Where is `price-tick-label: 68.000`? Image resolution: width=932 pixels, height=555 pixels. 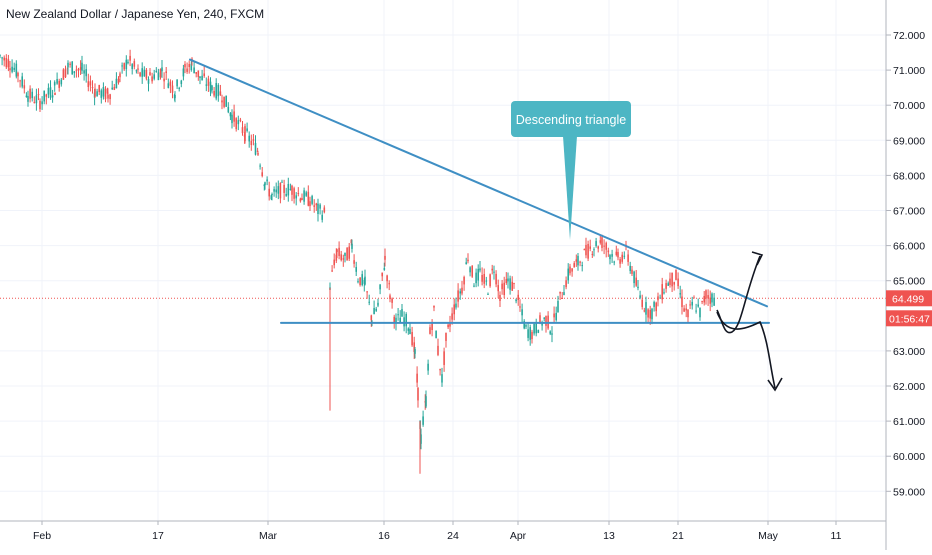
price-tick-label: 68.000 is located at coordinates (909, 176).